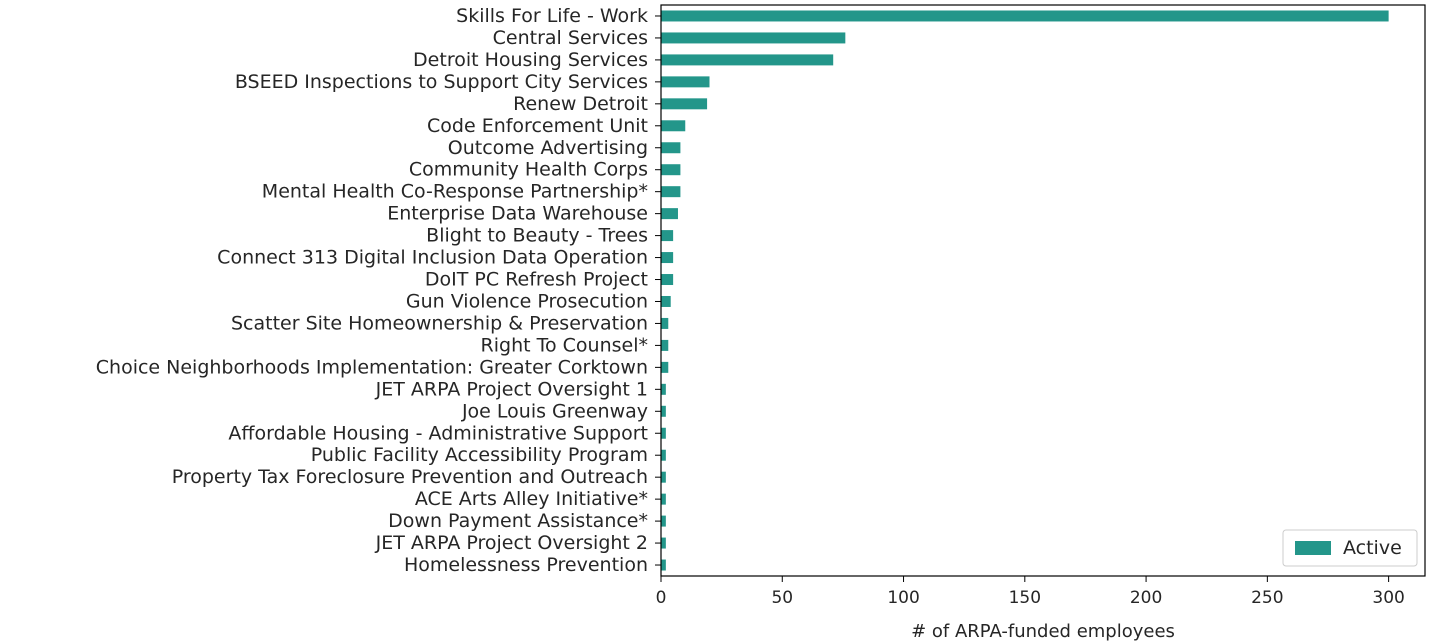 The image size is (1443, 643). I want to click on legend-box, so click(1350, 548).